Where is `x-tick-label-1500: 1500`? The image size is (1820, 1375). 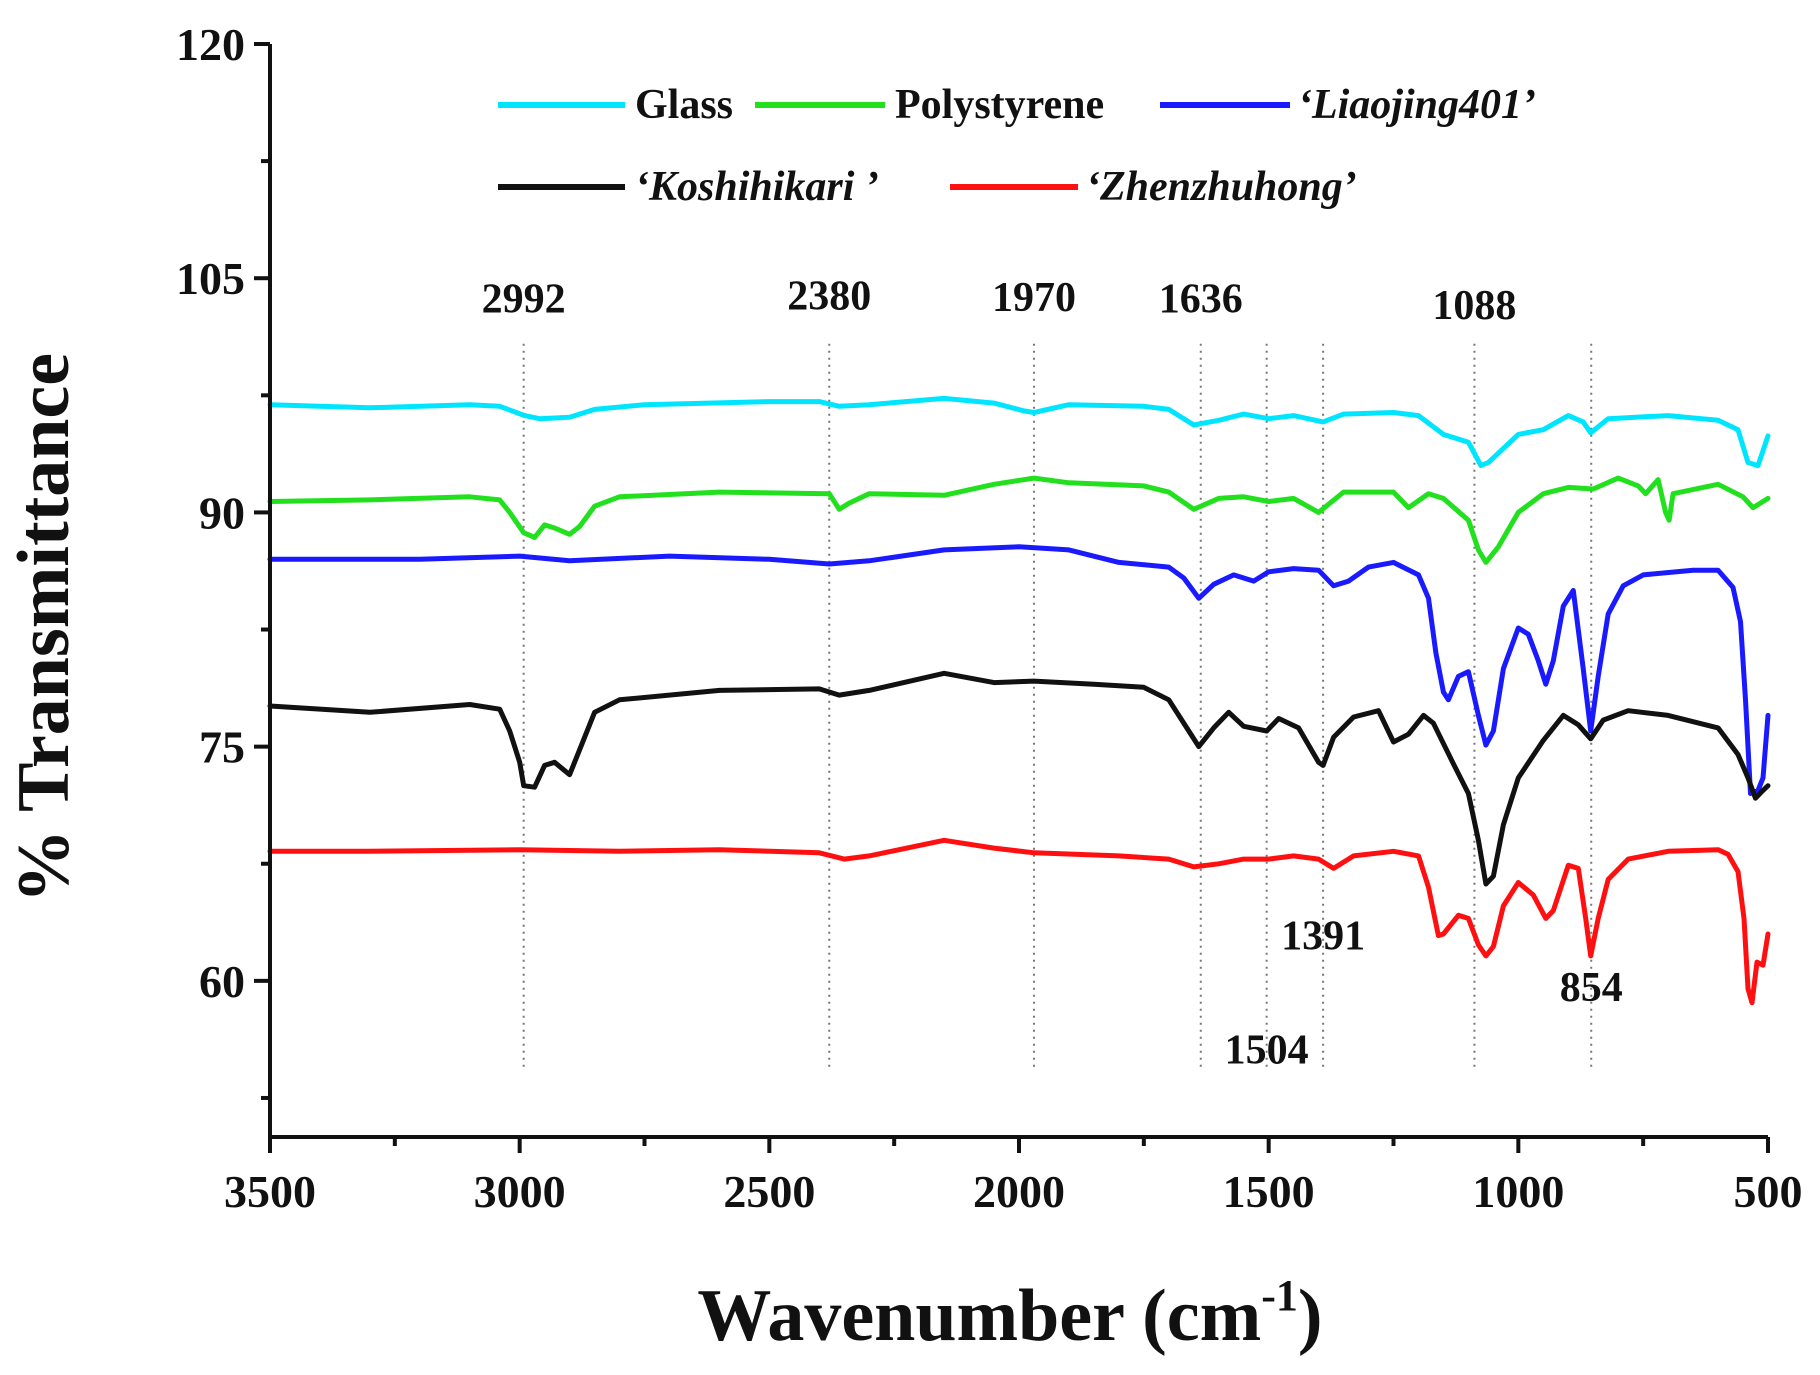
x-tick-label-1500: 1500 is located at coordinates (1269, 1191).